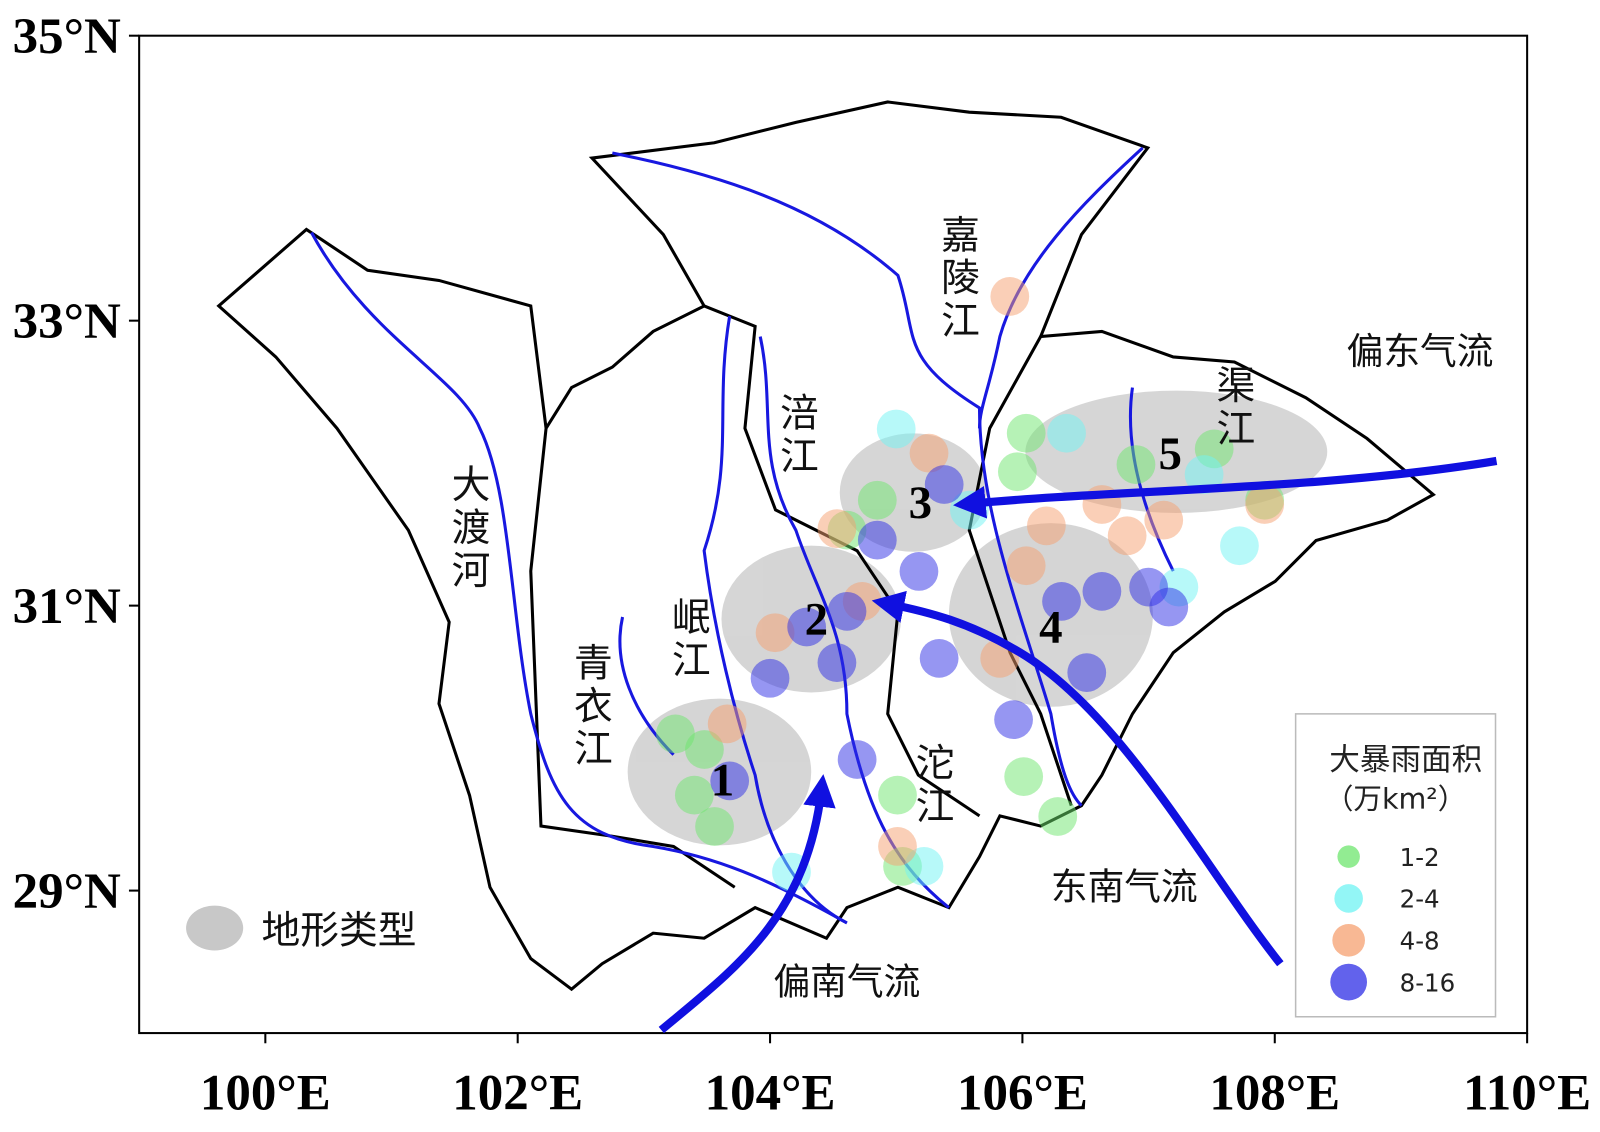  Describe the element at coordinates (67, 607) in the screenshot. I see `y-tick-label: 31°N` at that location.